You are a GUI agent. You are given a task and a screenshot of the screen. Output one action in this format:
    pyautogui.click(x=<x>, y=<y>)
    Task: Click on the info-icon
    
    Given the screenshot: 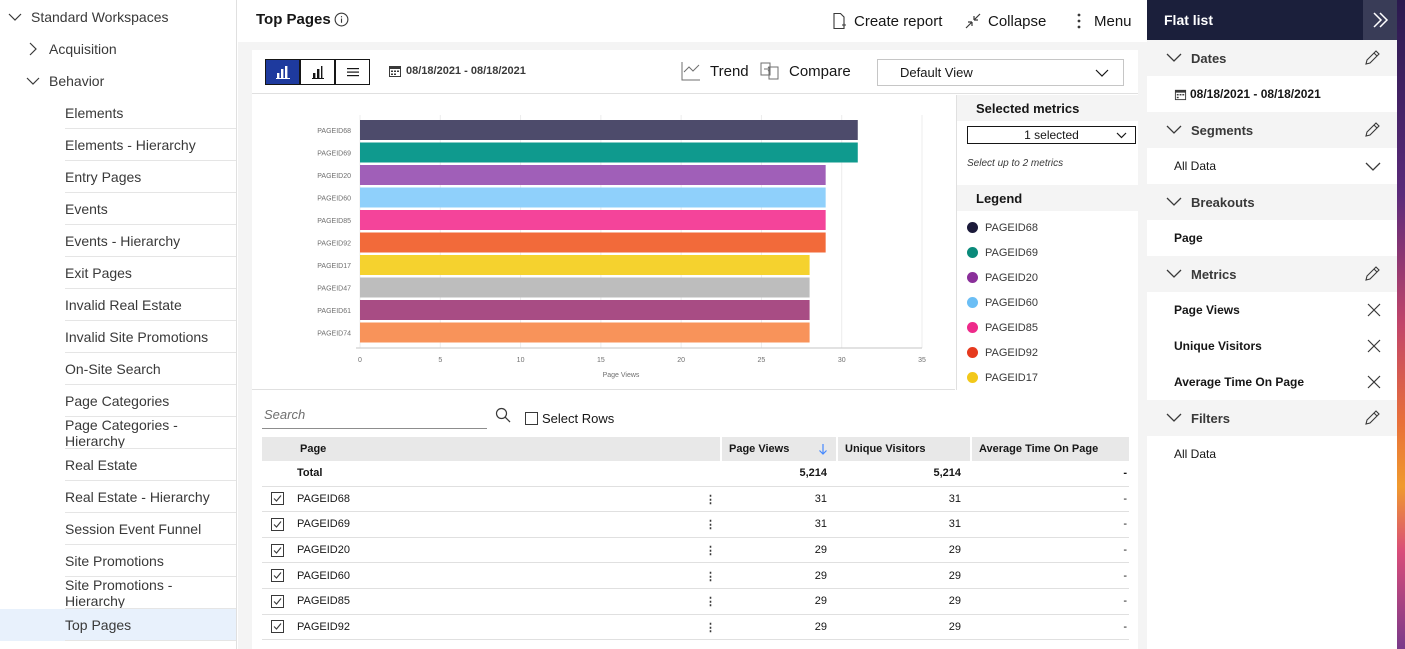 What is the action you would take?
    pyautogui.click(x=341, y=19)
    